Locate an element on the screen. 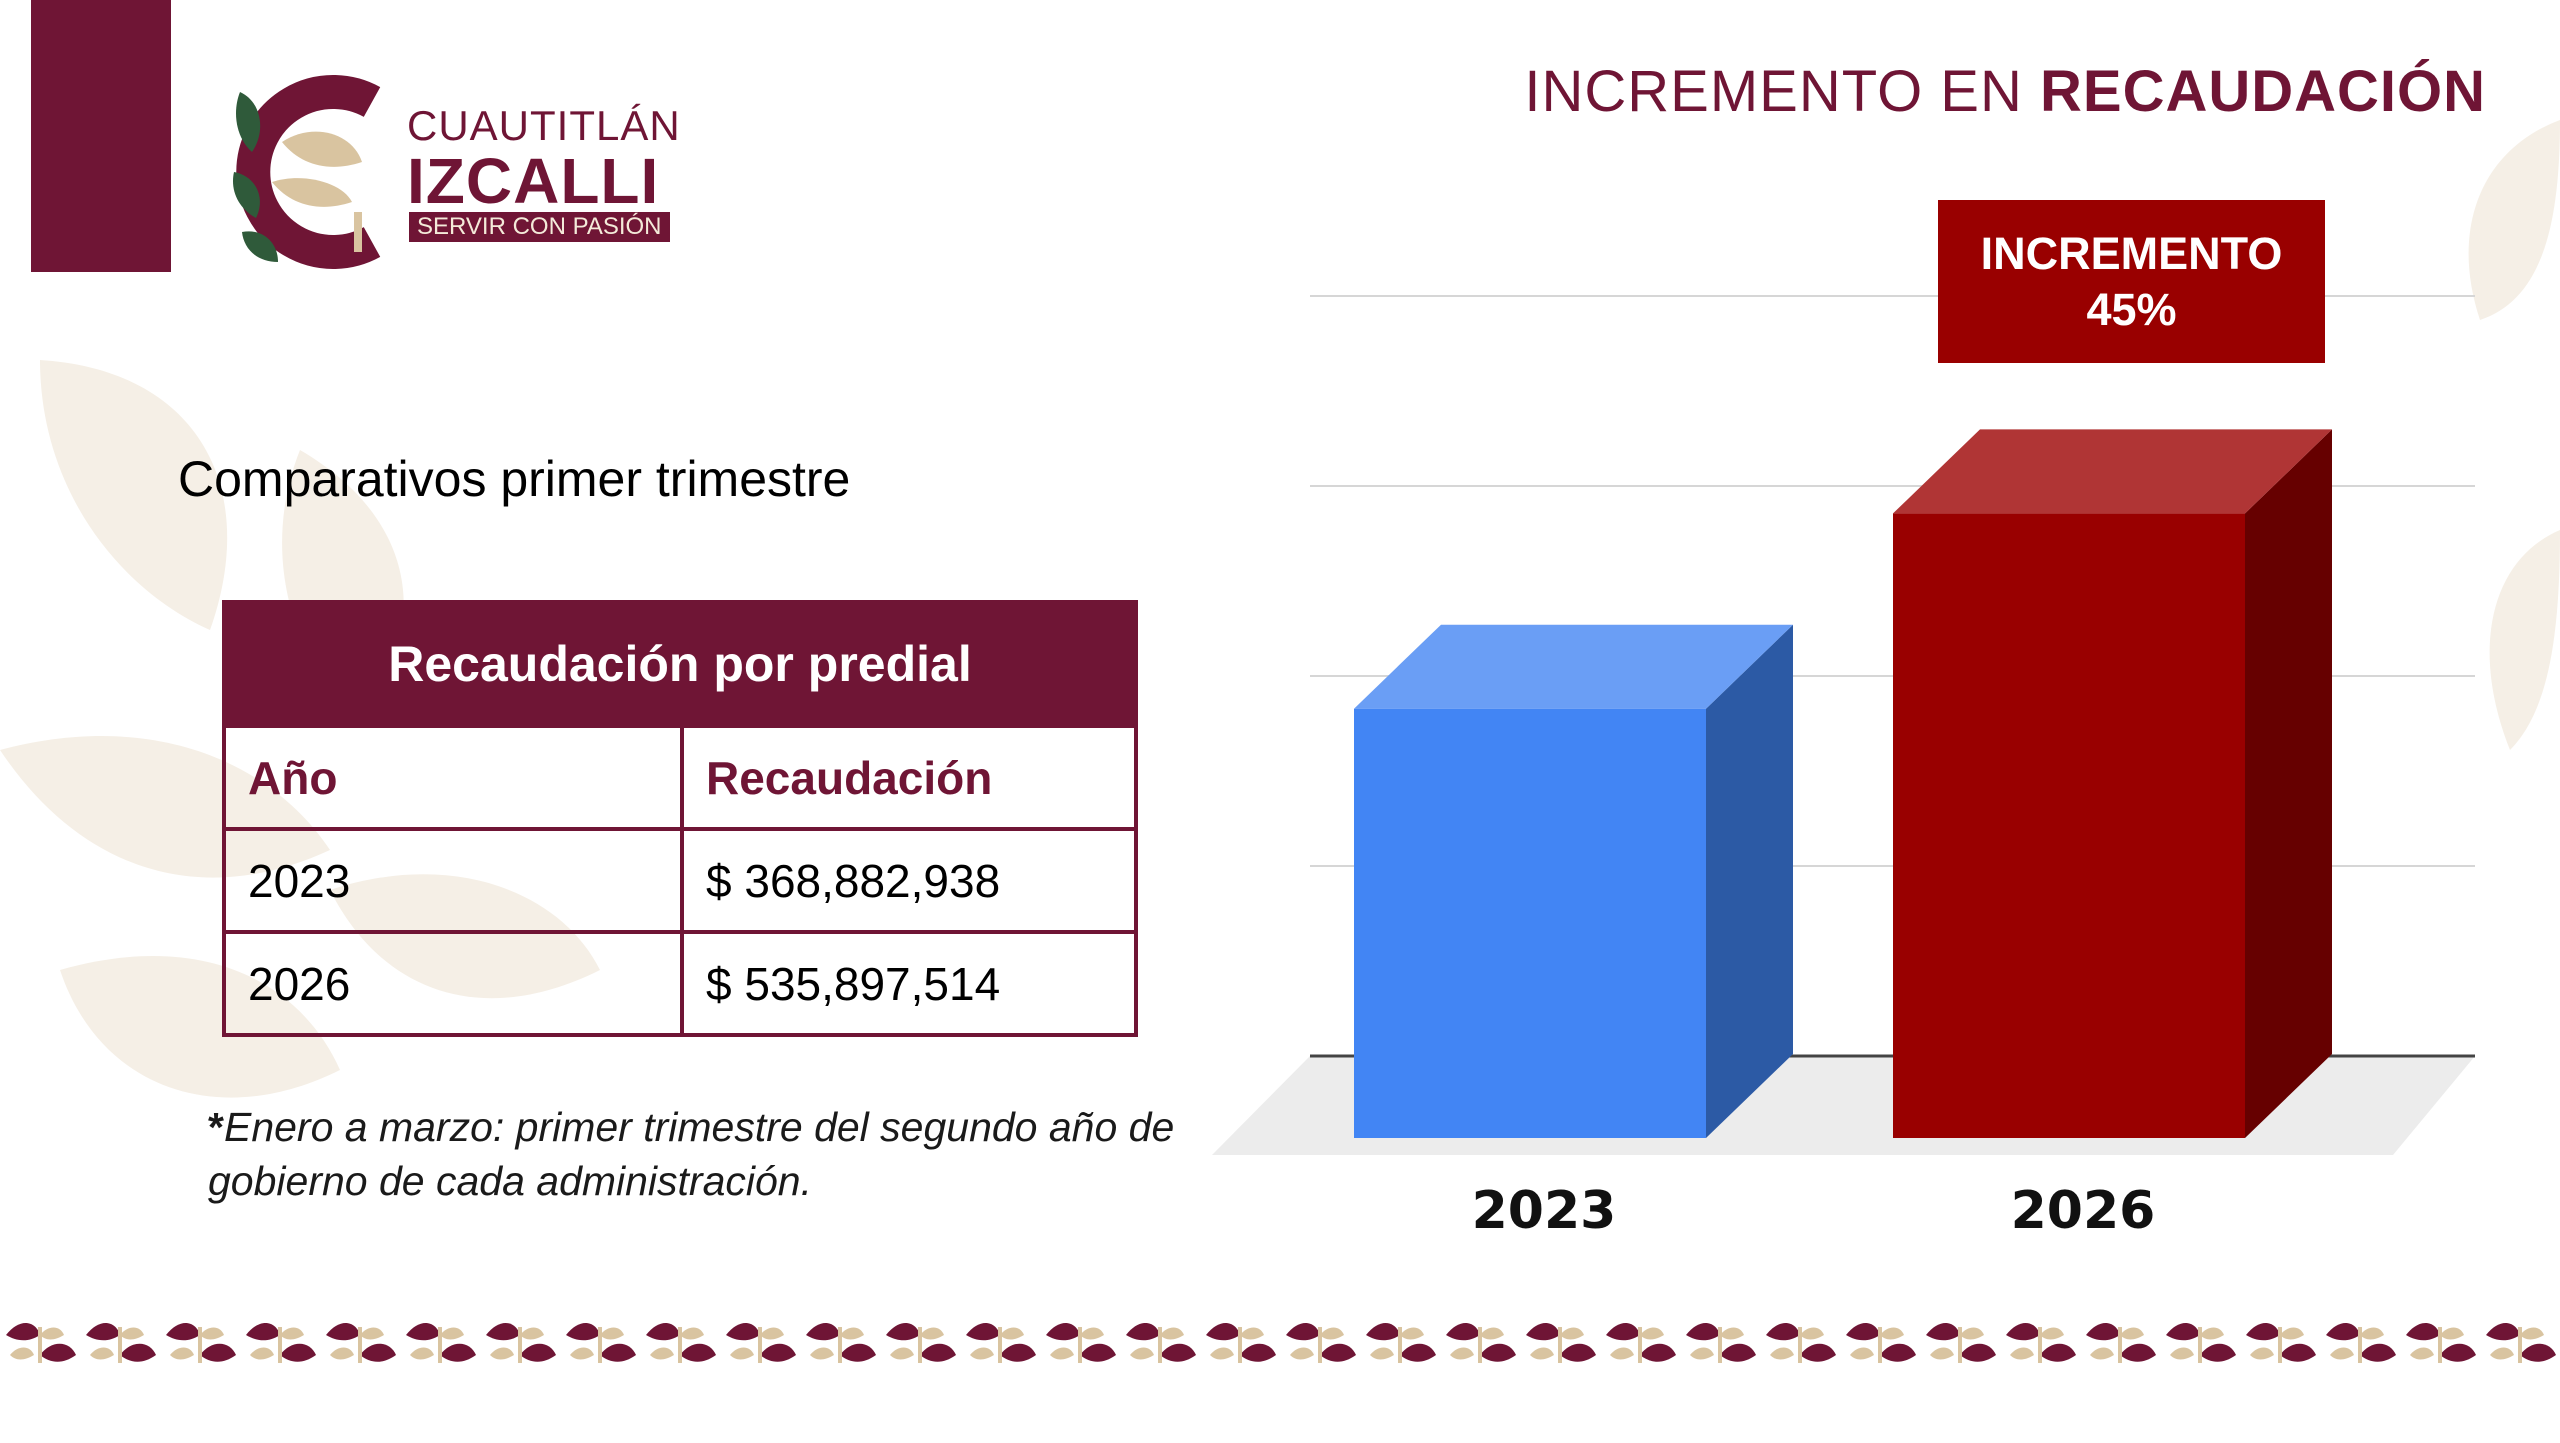 The width and height of the screenshot is (2560, 1443). table-row: 2026 $ 535,897,514 is located at coordinates (680, 983).